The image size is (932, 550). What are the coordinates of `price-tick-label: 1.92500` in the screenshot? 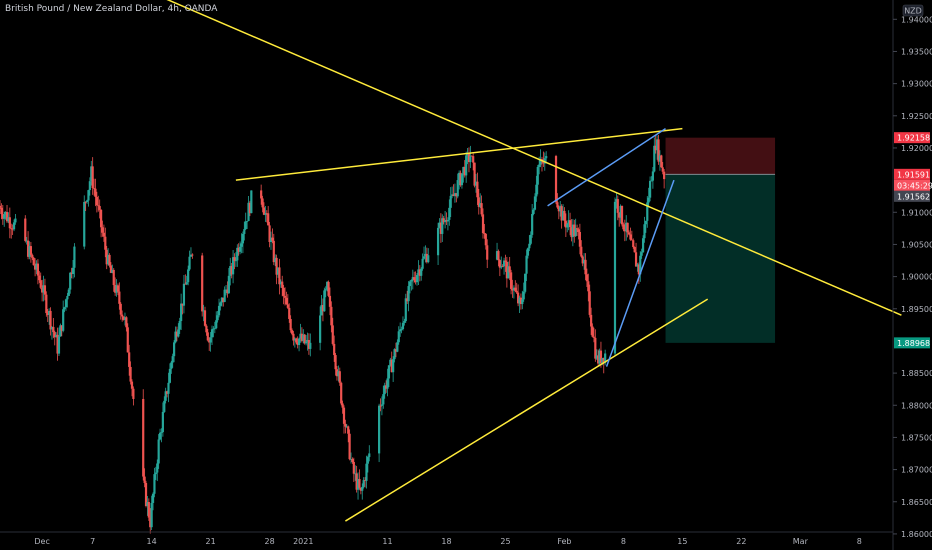 It's located at (916, 116).